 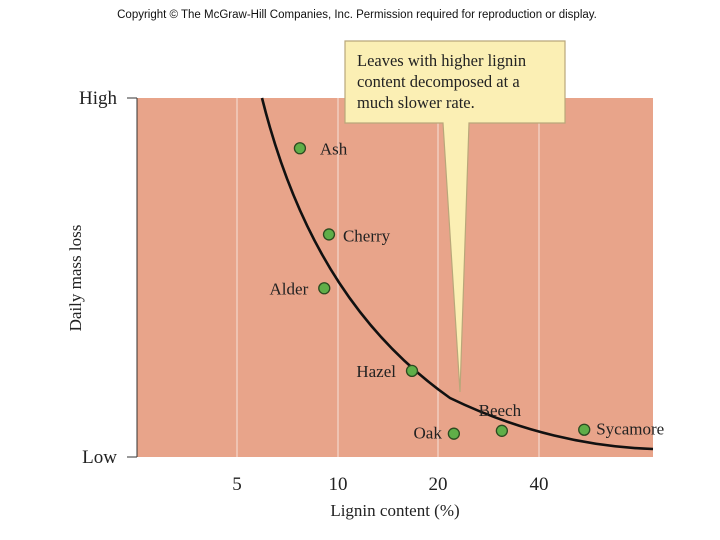 I want to click on y-tick-label-high: High, so click(x=98, y=98).